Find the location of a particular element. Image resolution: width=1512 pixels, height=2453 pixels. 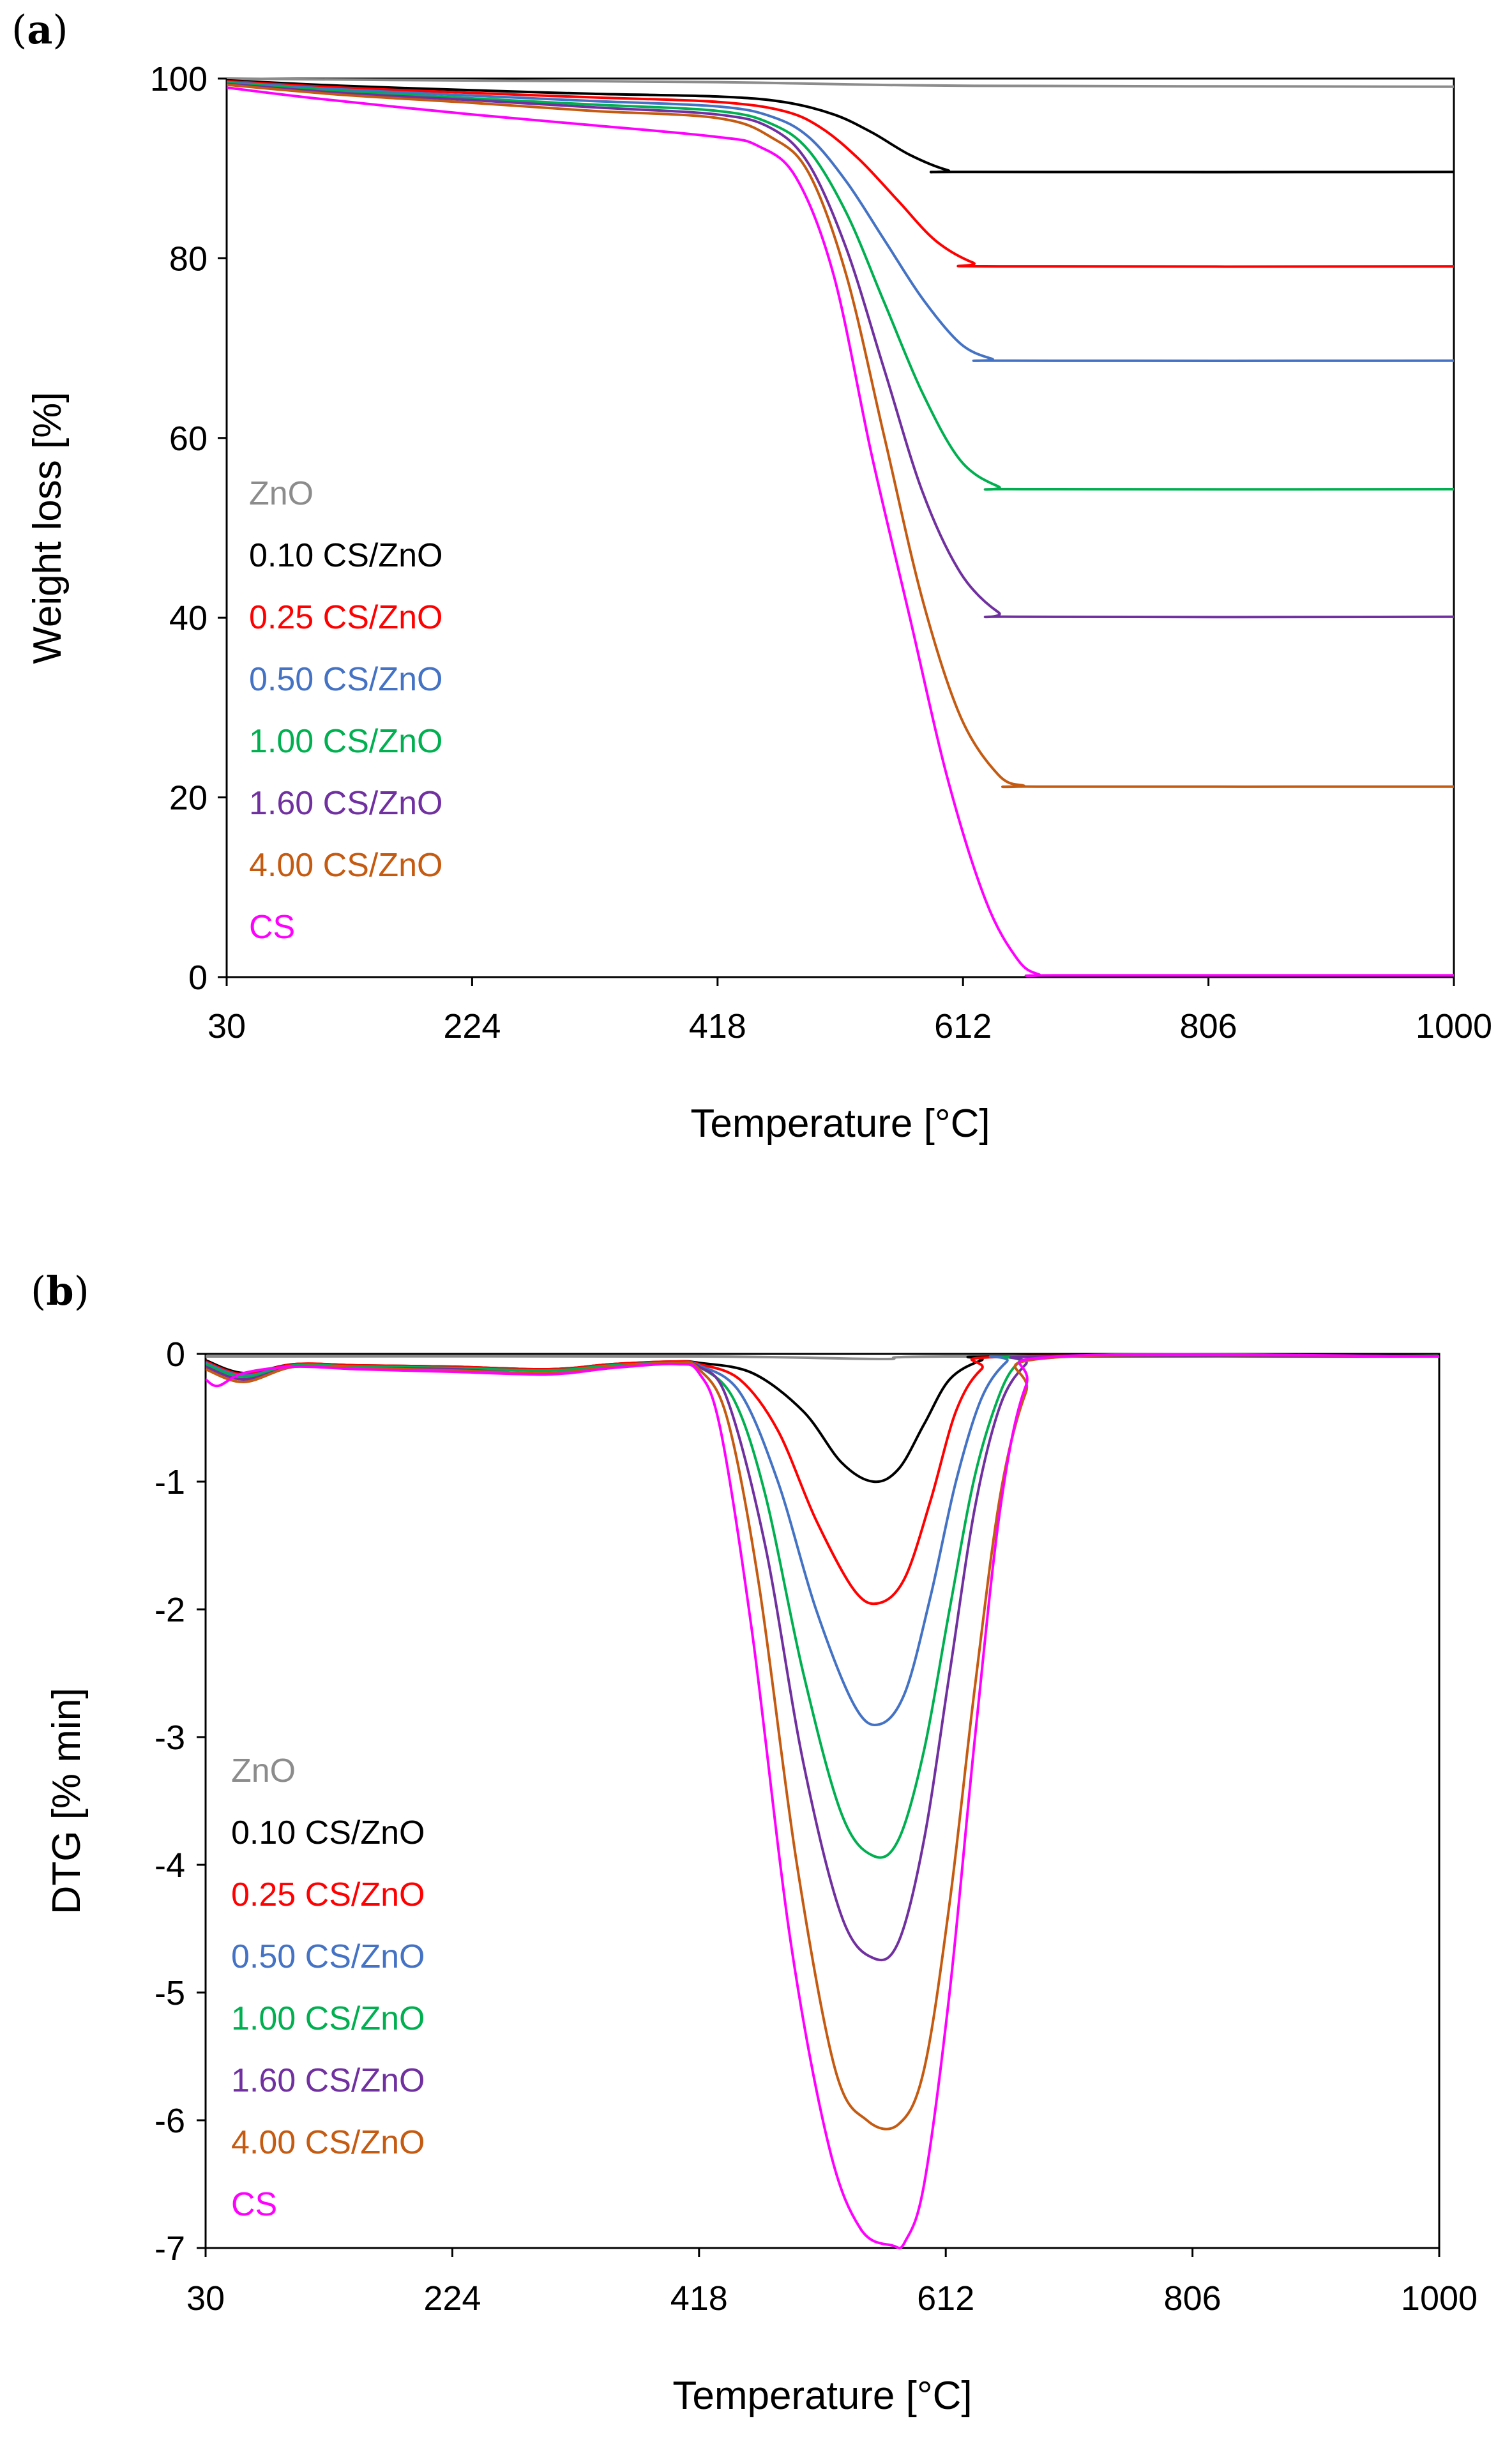

chart-b-xtick-label-0: 30 is located at coordinates (205, 2298).